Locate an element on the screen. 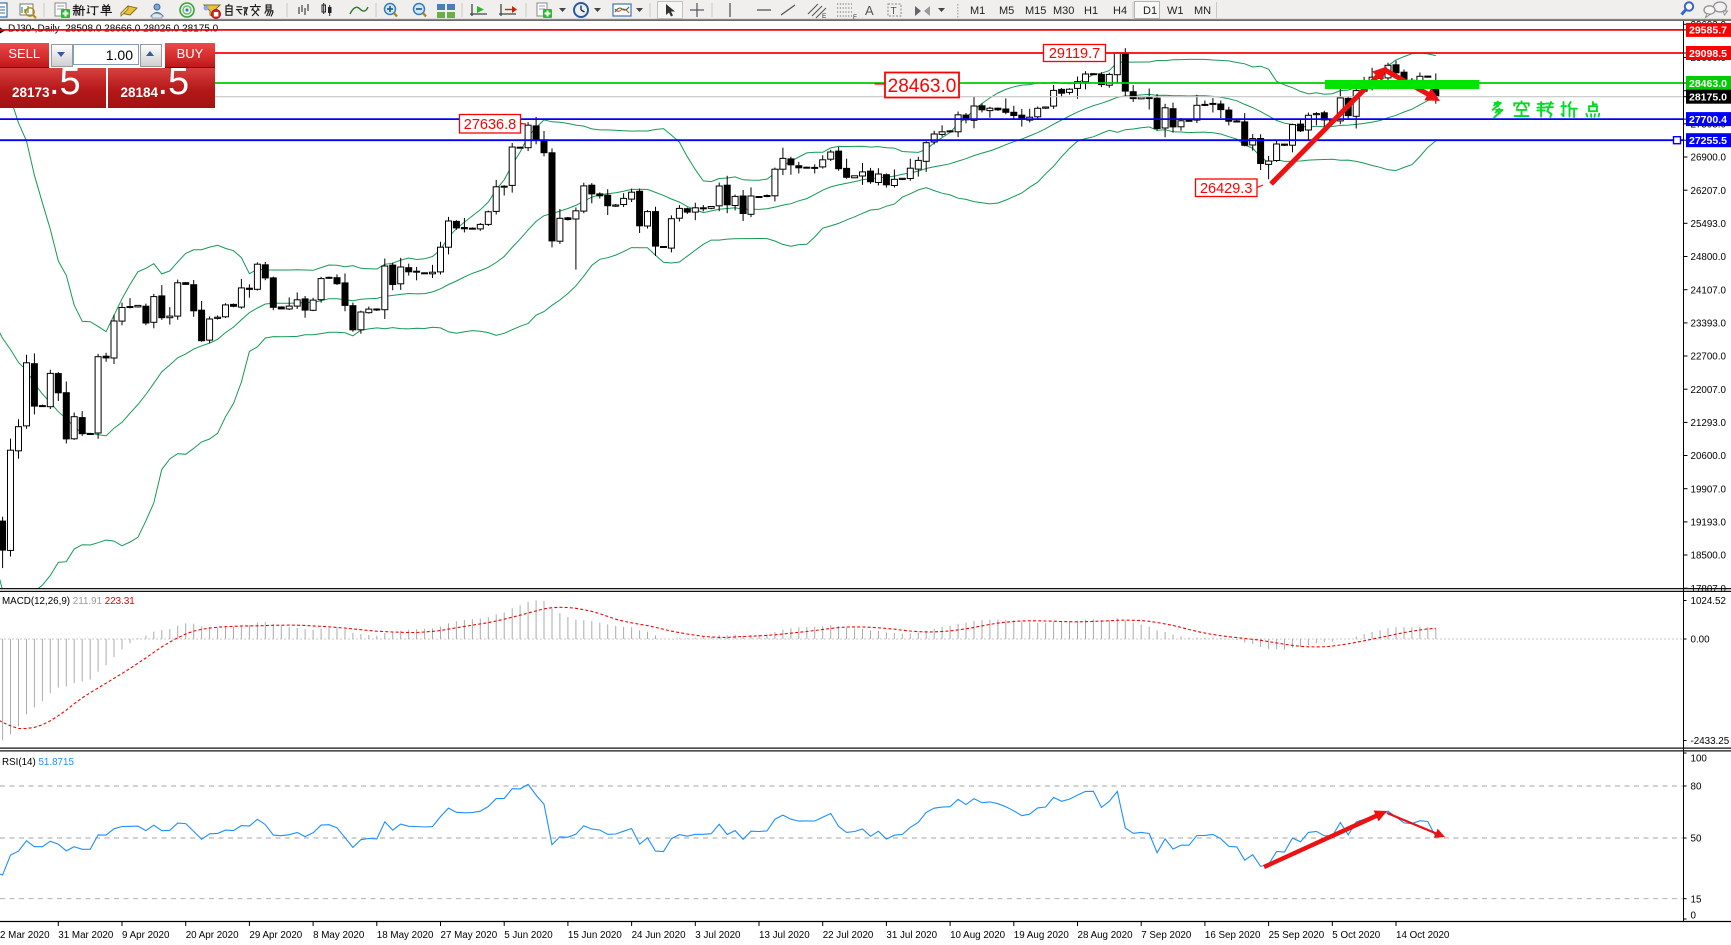 This screenshot has width=1731, height=945. svg-text: MACD(12,26,9) 211.91 223.31 is located at coordinates (68, 601).